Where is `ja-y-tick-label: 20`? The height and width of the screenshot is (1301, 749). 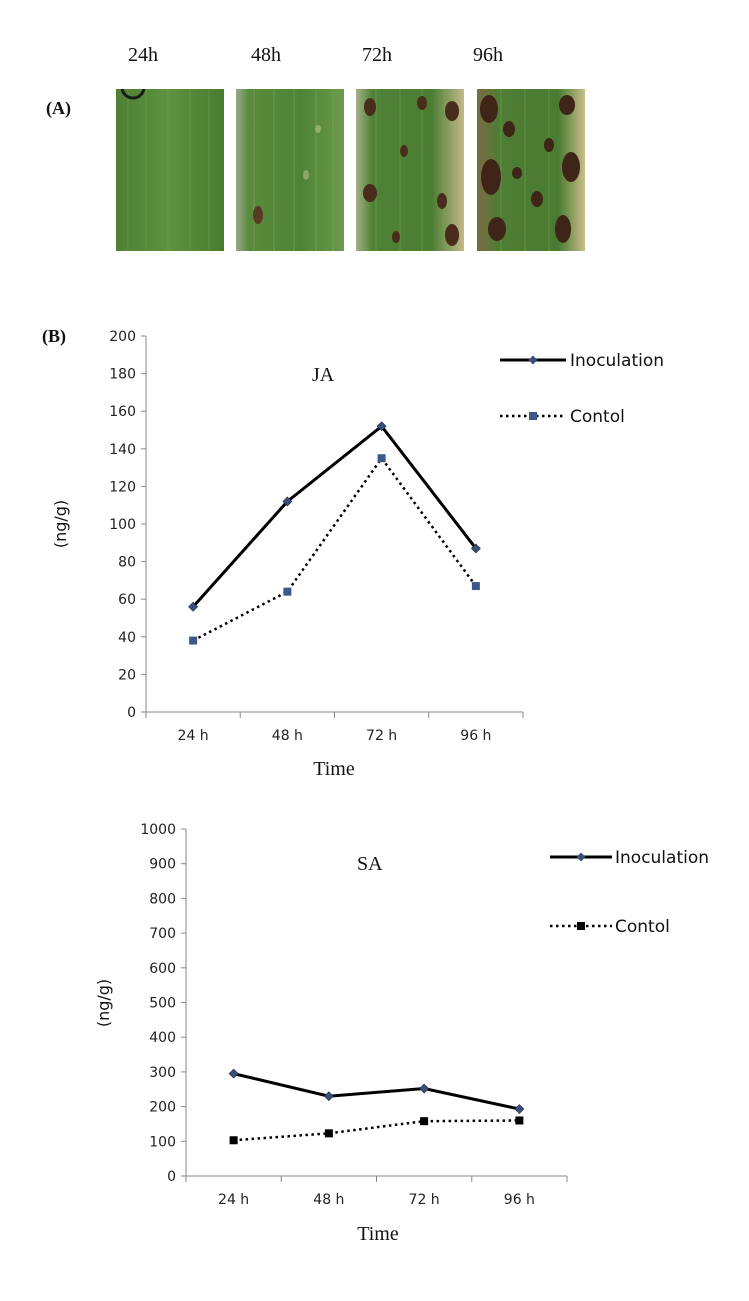 ja-y-tick-label: 20 is located at coordinates (127, 675).